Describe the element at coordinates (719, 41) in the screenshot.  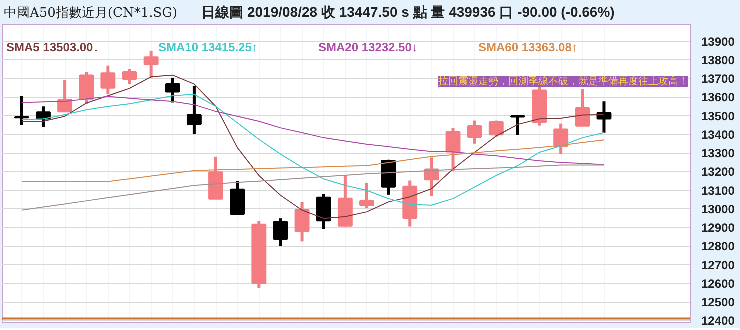
I see `y-tick-label: 13900` at that location.